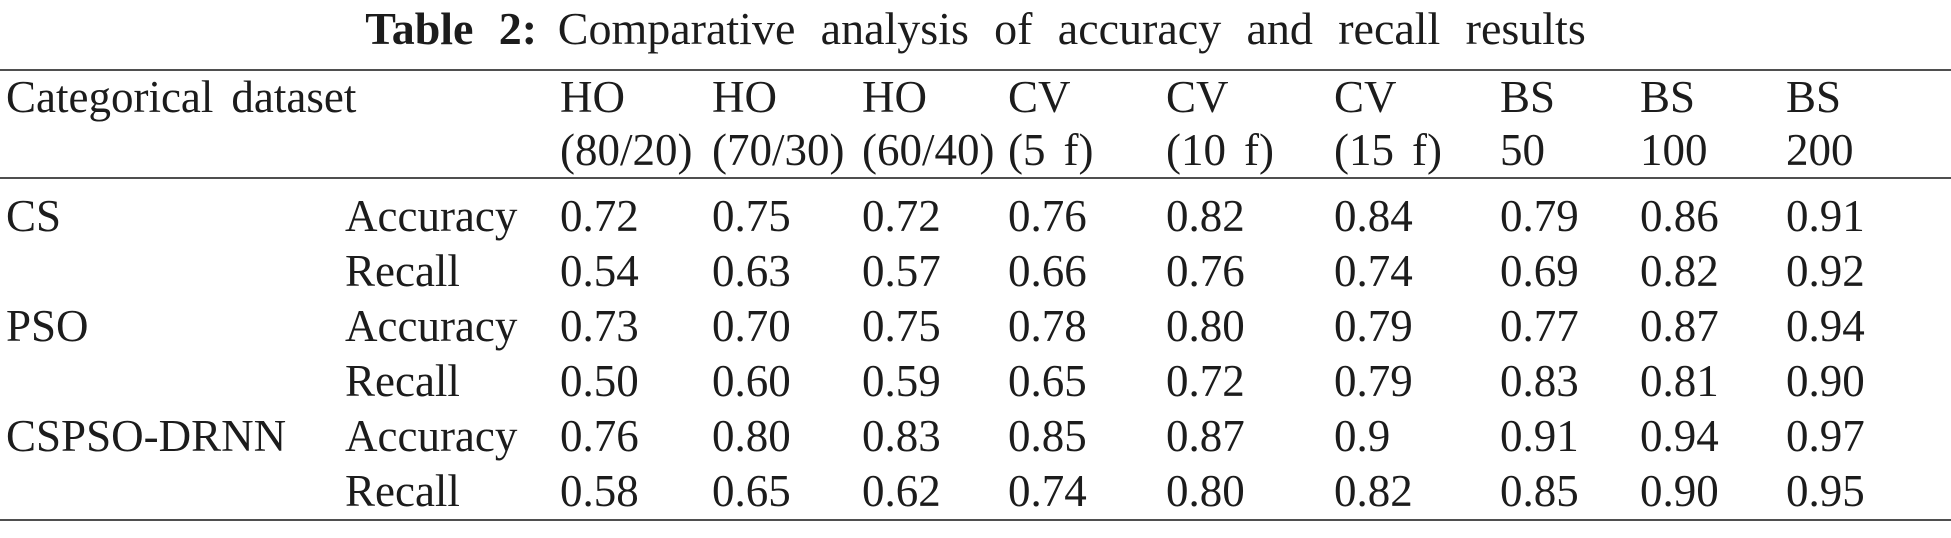 Image resolution: width=1951 pixels, height=538 pixels. Describe the element at coordinates (1047, 326) in the screenshot. I see `value-cell: 0.78` at that location.